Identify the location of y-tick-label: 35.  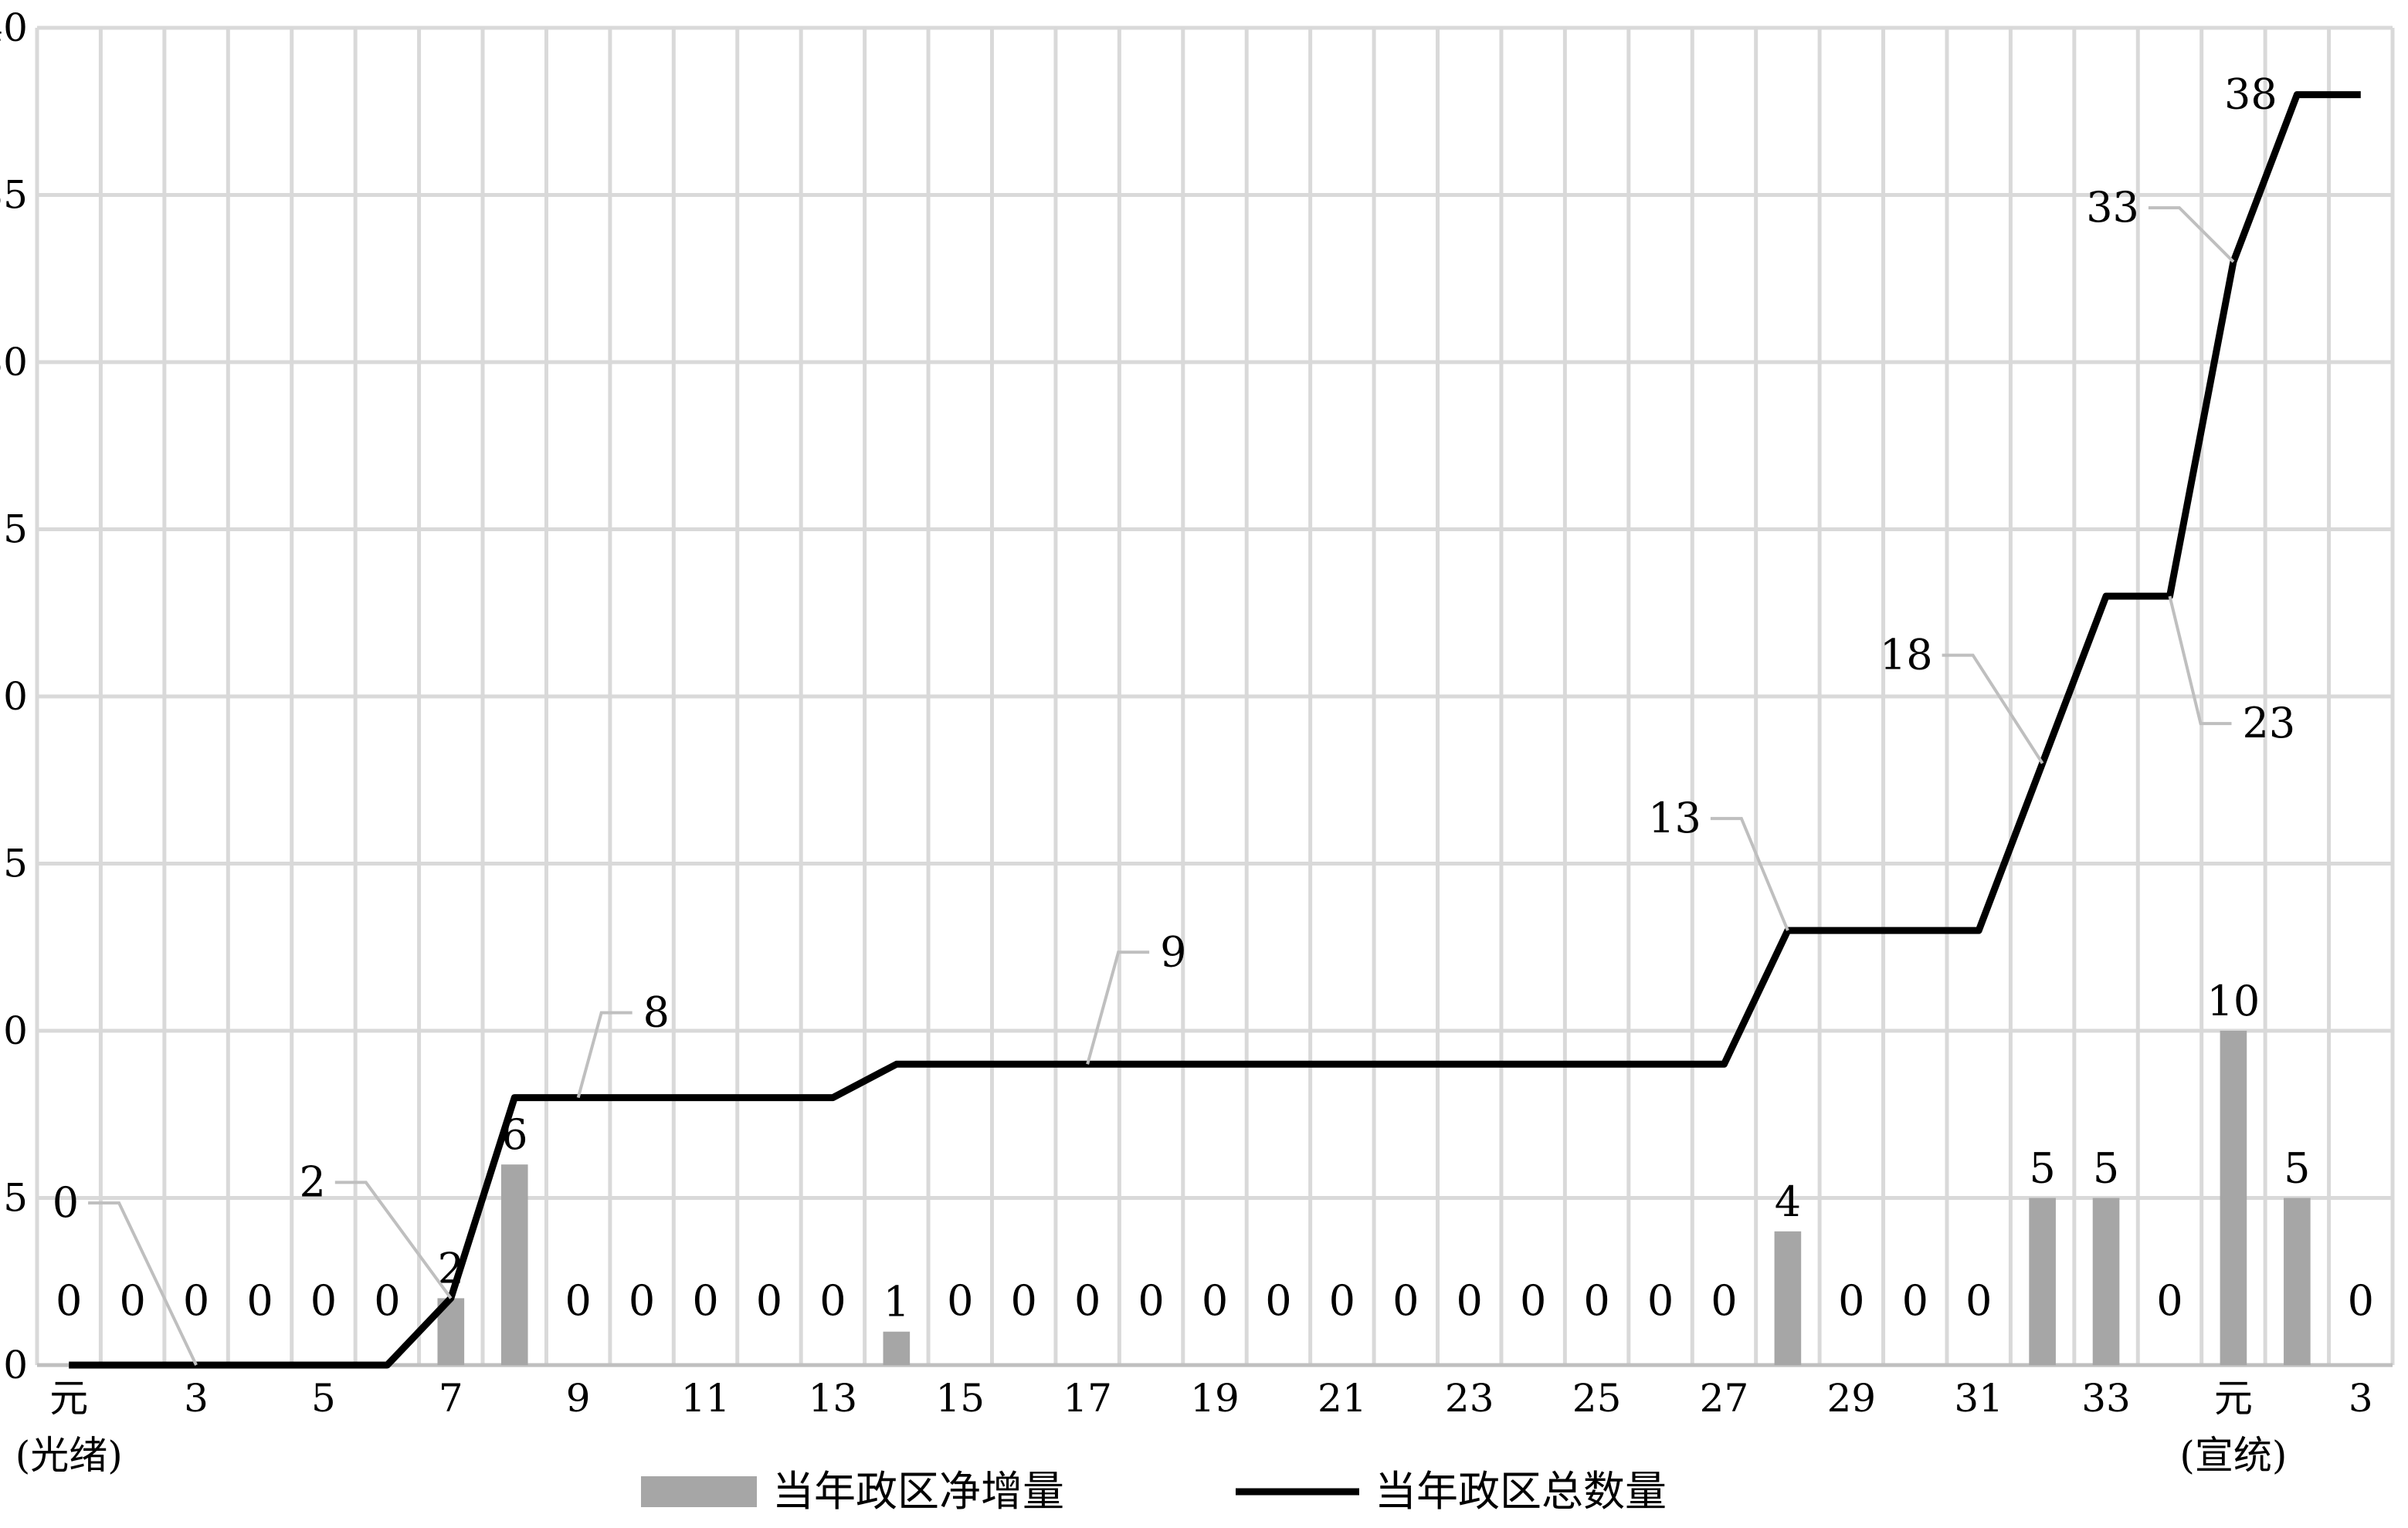
(14, 195).